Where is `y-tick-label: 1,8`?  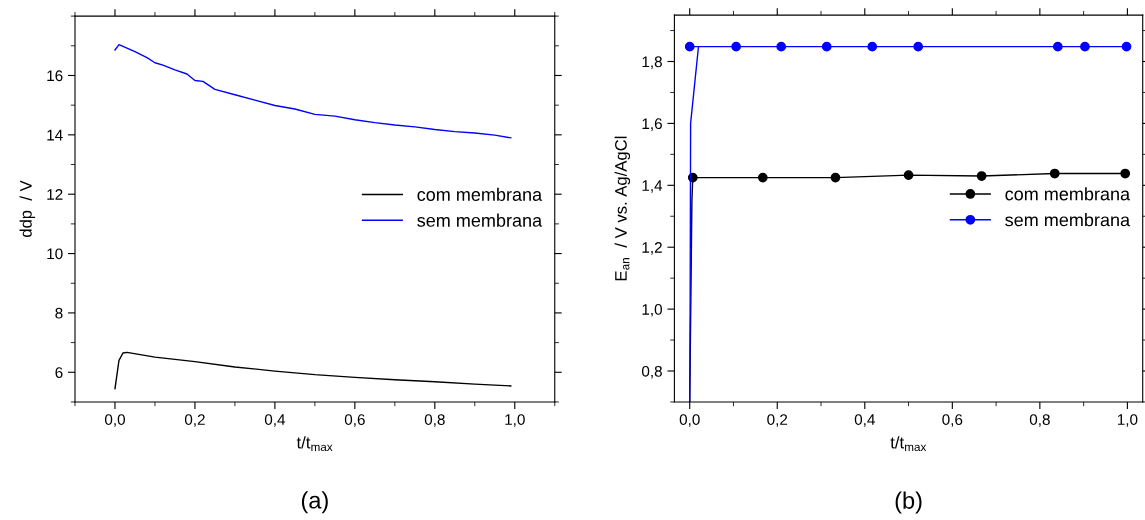
y-tick-label: 1,8 is located at coordinates (652, 62).